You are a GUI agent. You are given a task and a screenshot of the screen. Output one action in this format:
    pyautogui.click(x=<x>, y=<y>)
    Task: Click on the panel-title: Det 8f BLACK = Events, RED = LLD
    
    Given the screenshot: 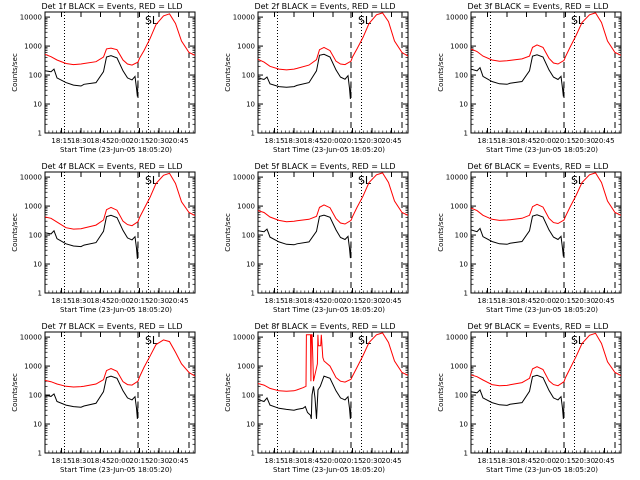 What is the action you would take?
    pyautogui.click(x=324, y=326)
    